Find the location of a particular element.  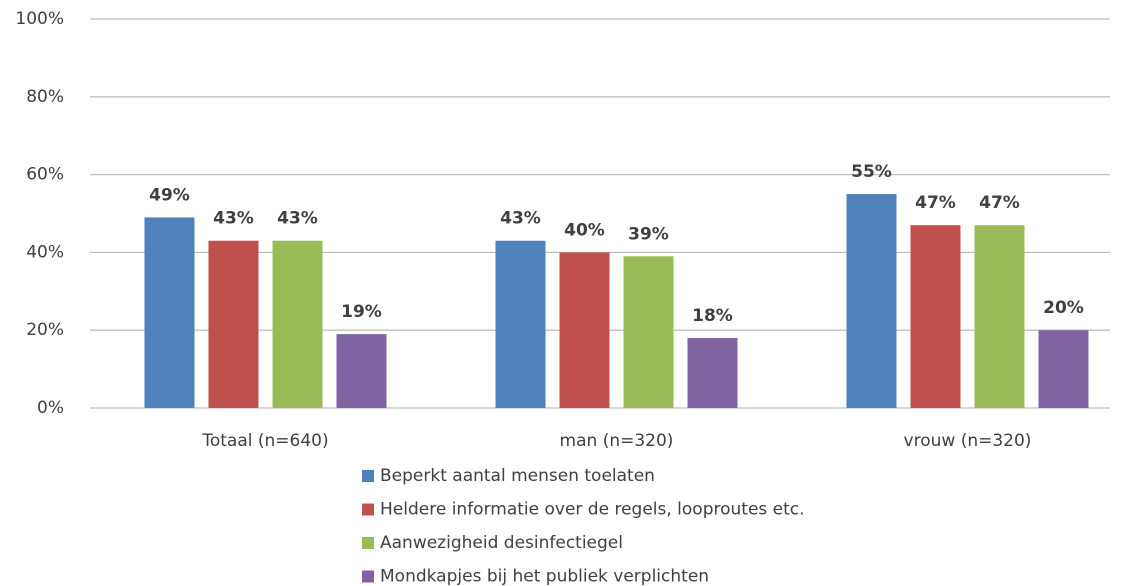

value-label: 39% is located at coordinates (648, 234).